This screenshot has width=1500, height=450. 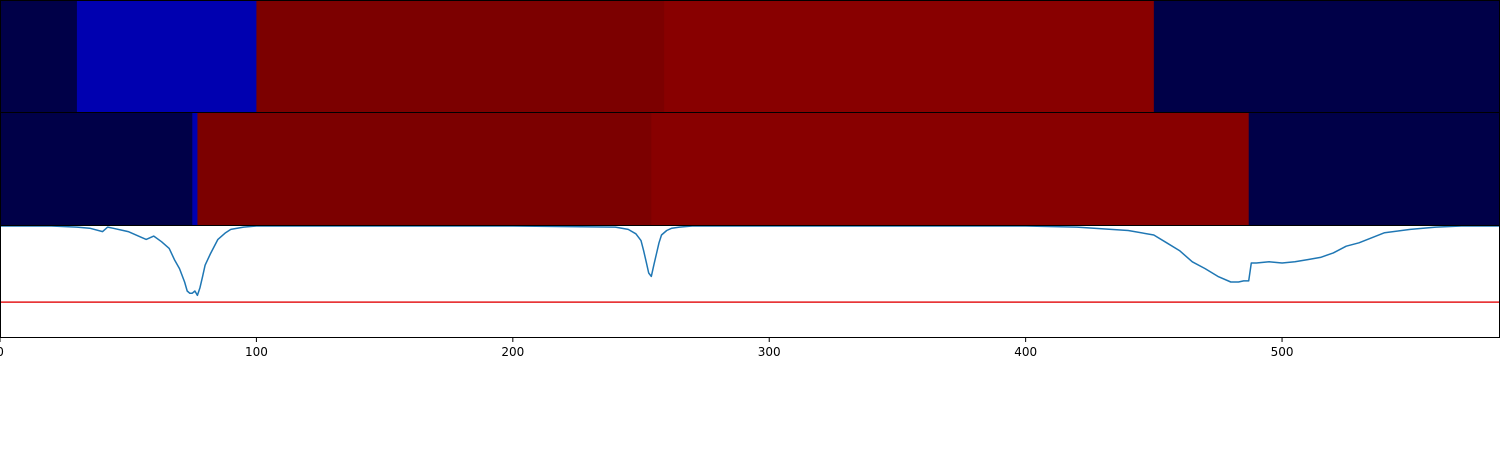 What do you see at coordinates (769, 352) in the screenshot?
I see `x-tick-label: 300` at bounding box center [769, 352].